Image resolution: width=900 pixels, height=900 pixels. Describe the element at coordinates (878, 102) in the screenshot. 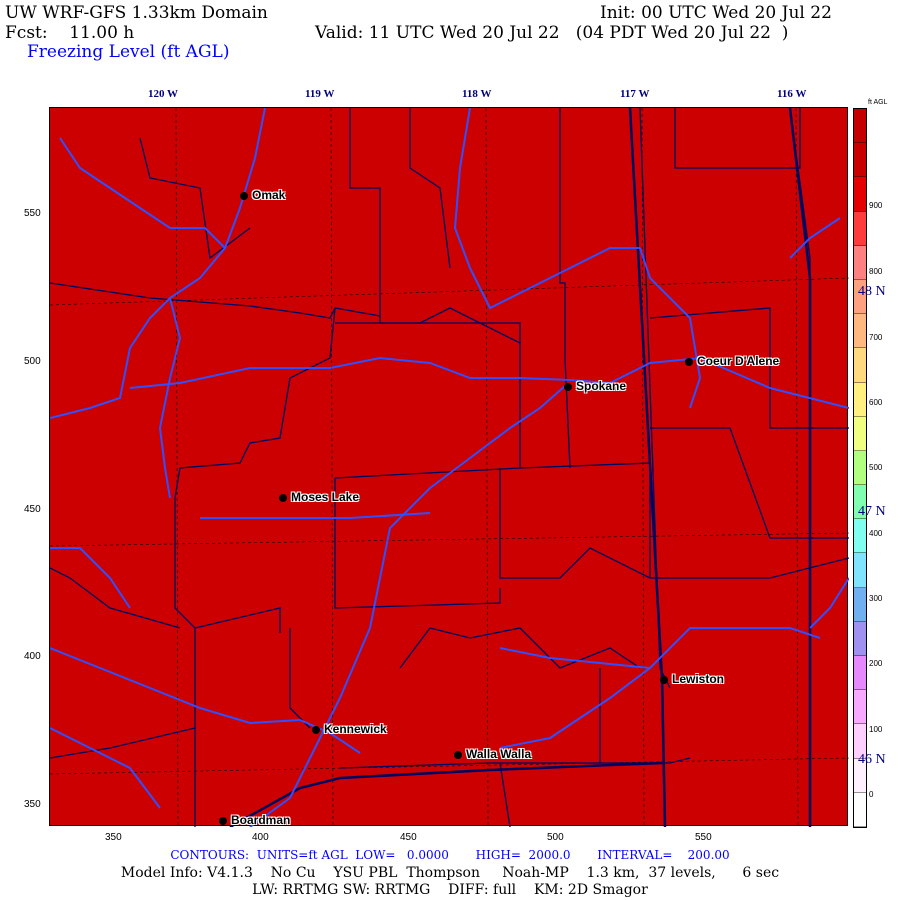

I see `colorbar-units: ft AGL` at that location.